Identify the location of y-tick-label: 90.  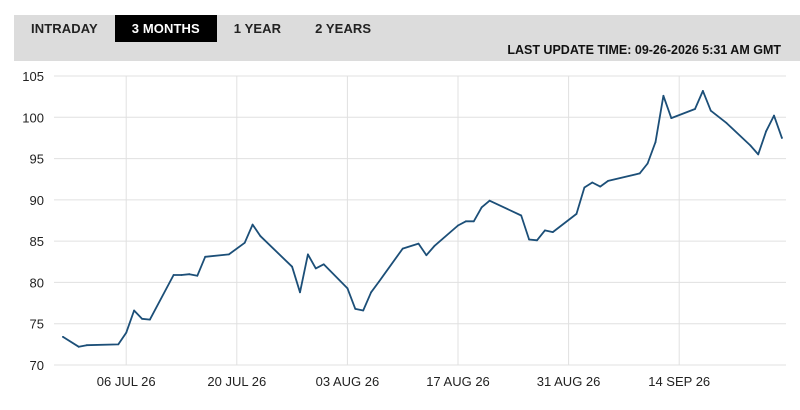
(37, 200).